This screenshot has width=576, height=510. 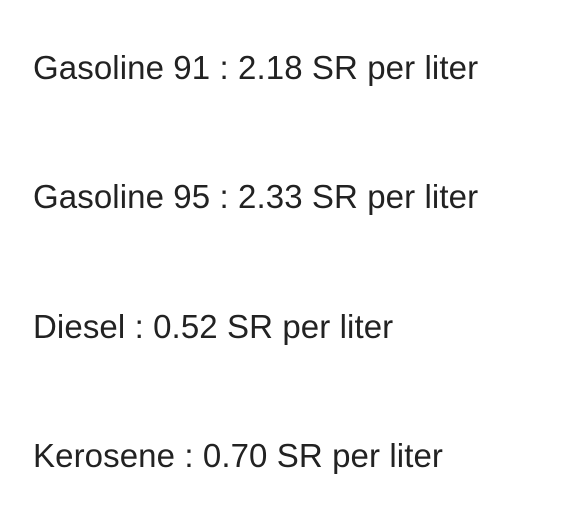 I want to click on fuel-price-gasoline-91: Gasoline 91 : 2.18 SR per liter, so click(x=256, y=67).